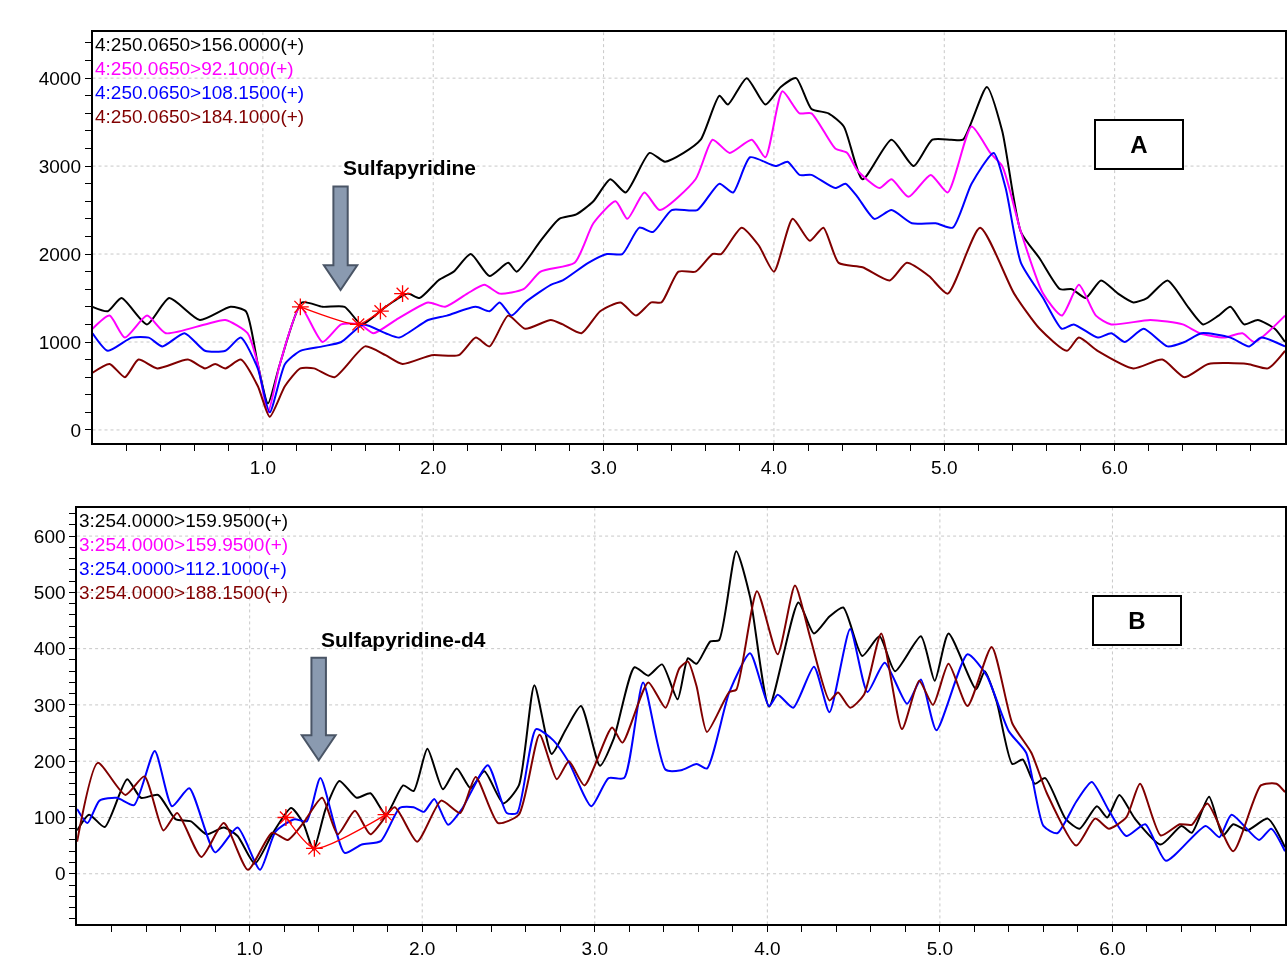 This screenshot has width=1287, height=959. I want to click on text: 4:250.0650>108.1500(+), so click(200, 92).